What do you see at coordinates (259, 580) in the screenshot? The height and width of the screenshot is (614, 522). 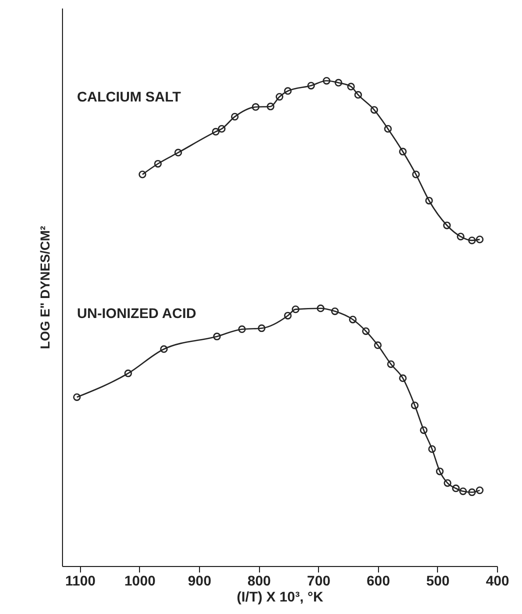 I see `x-tick-label: 800` at bounding box center [259, 580].